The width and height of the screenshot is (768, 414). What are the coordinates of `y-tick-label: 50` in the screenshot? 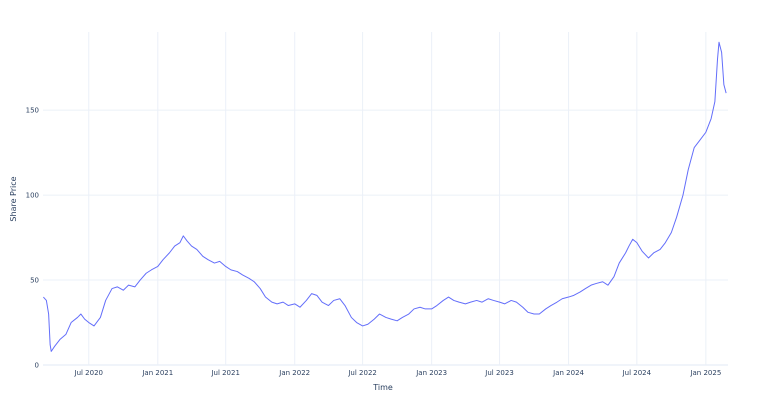 It's located at (34, 281).